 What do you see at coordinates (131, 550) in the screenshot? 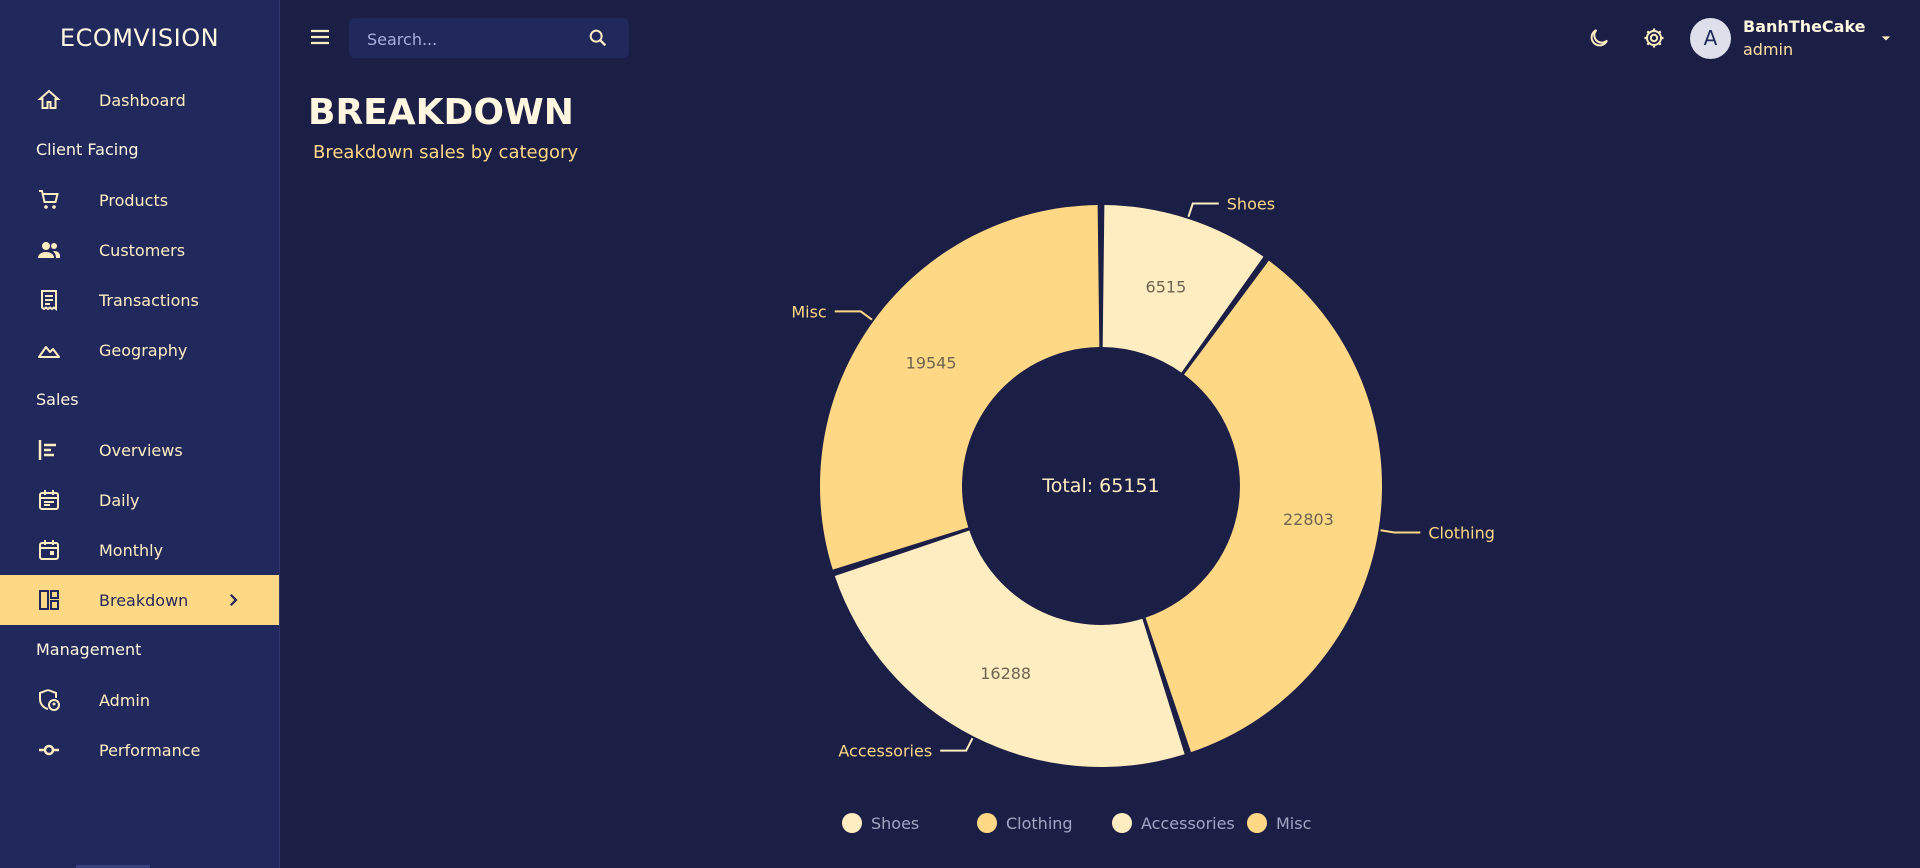
I see `sidebar-item-label: Monthly` at bounding box center [131, 550].